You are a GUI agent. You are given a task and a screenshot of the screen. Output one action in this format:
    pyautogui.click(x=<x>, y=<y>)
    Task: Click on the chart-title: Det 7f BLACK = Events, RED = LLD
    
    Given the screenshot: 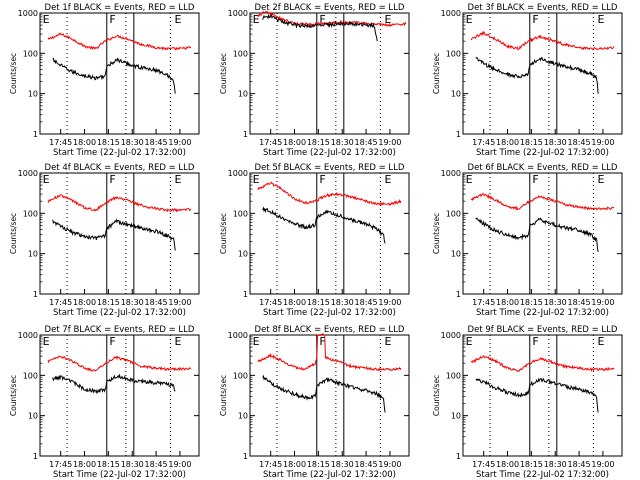 What is the action you would take?
    pyautogui.click(x=120, y=330)
    